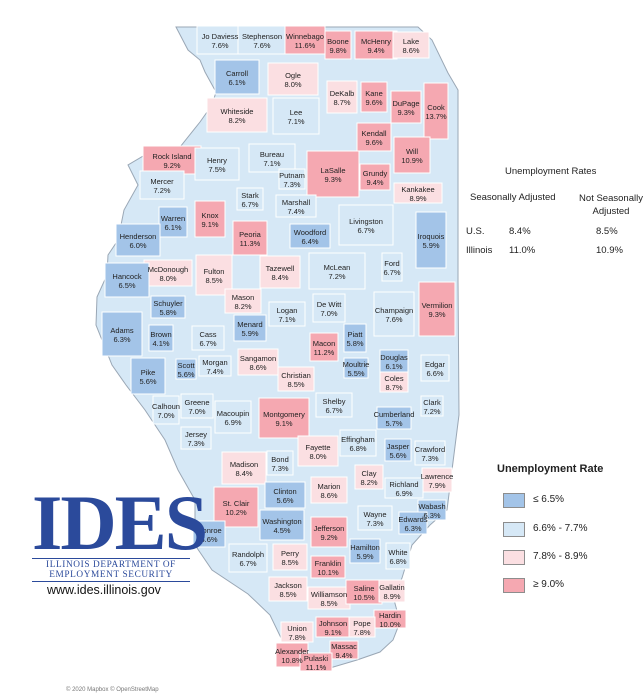 The image size is (643, 695). What do you see at coordinates (398, 556) in the screenshot?
I see `county-white` at bounding box center [398, 556].